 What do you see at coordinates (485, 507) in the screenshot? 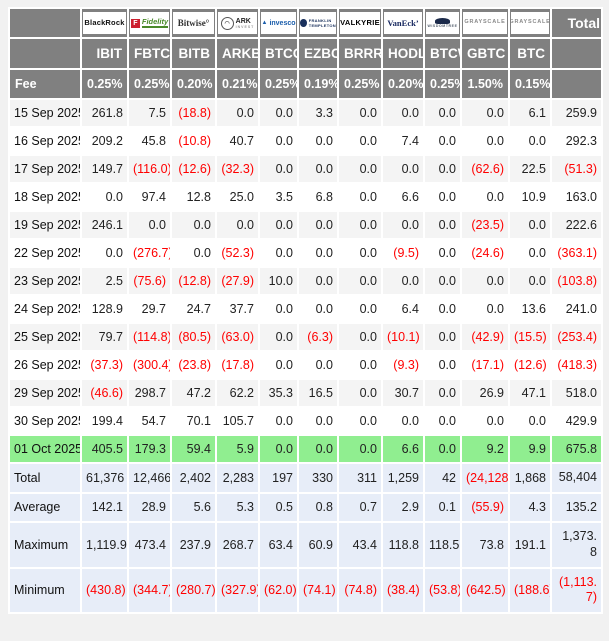
I see `summary-value-cell: (55.9)` at bounding box center [485, 507].